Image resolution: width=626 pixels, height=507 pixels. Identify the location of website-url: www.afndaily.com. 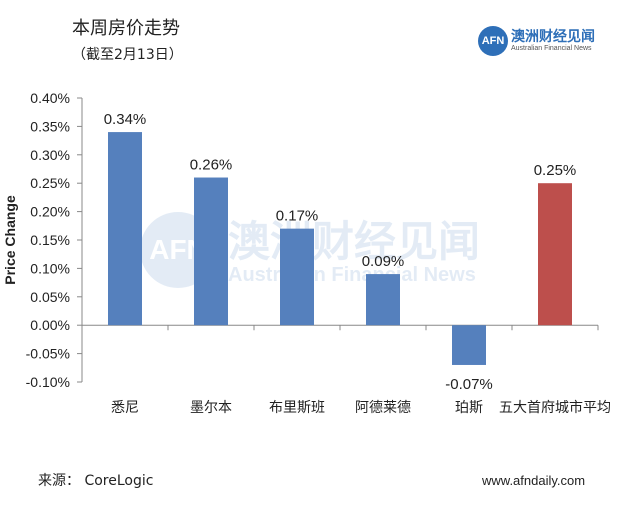
(534, 480).